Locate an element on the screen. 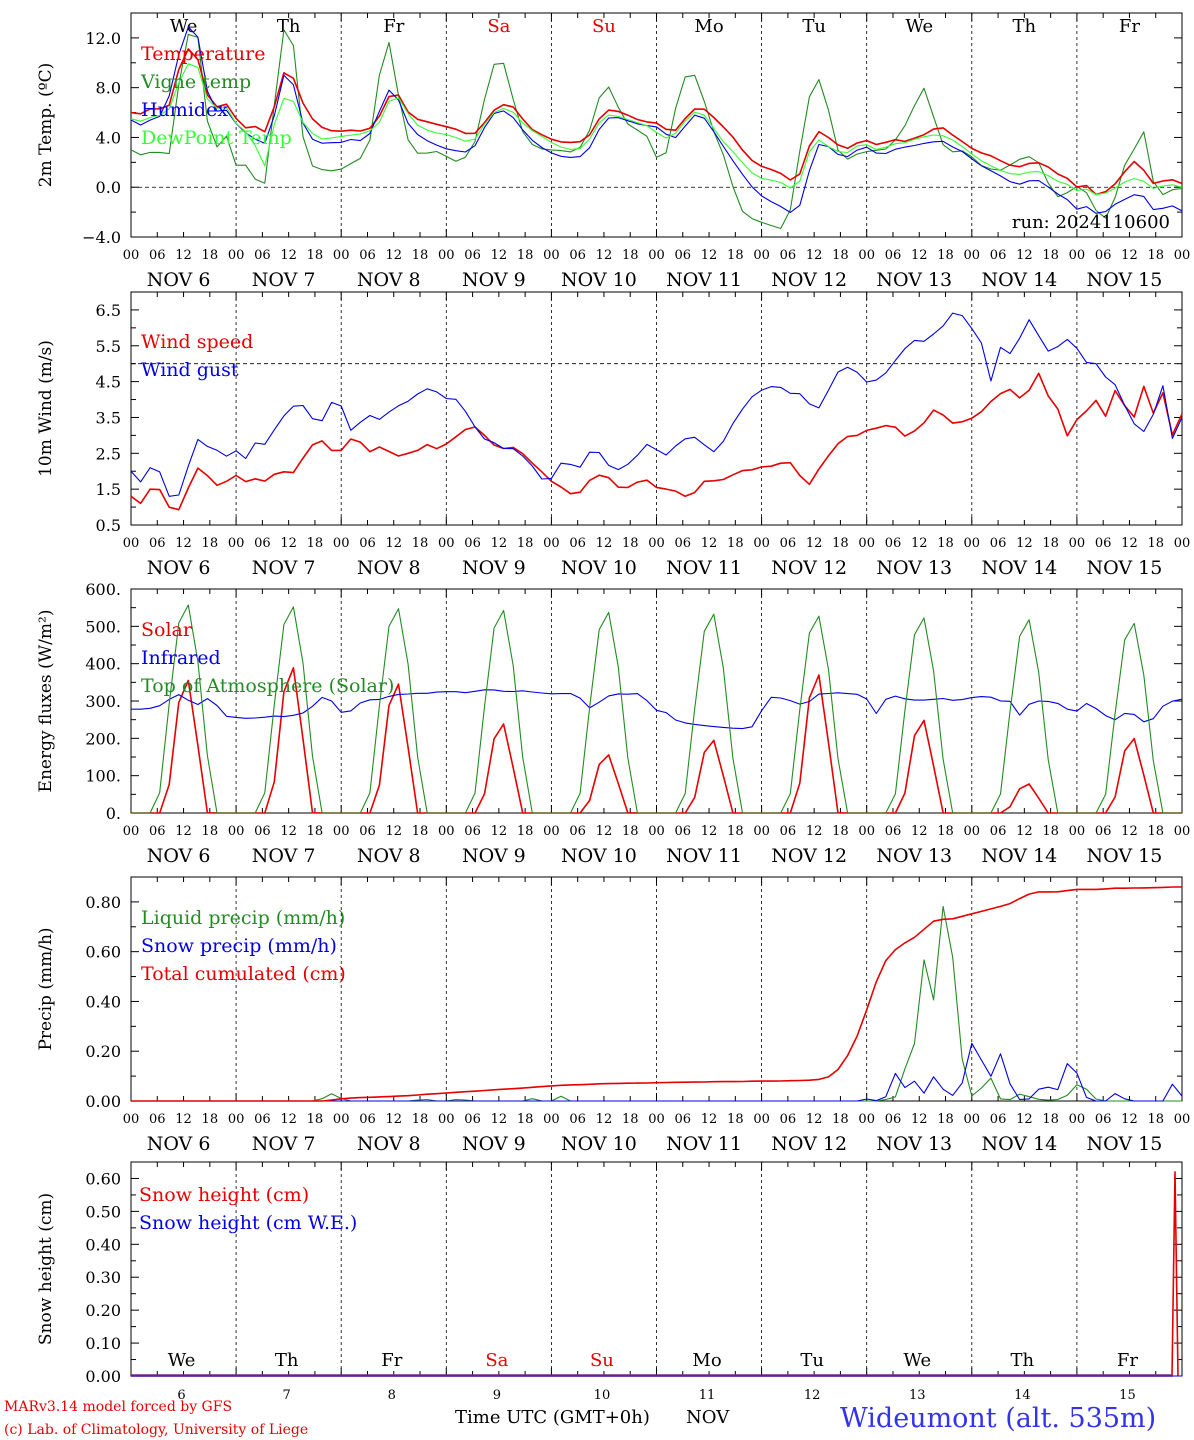  day-number: 11 is located at coordinates (707, 1395).